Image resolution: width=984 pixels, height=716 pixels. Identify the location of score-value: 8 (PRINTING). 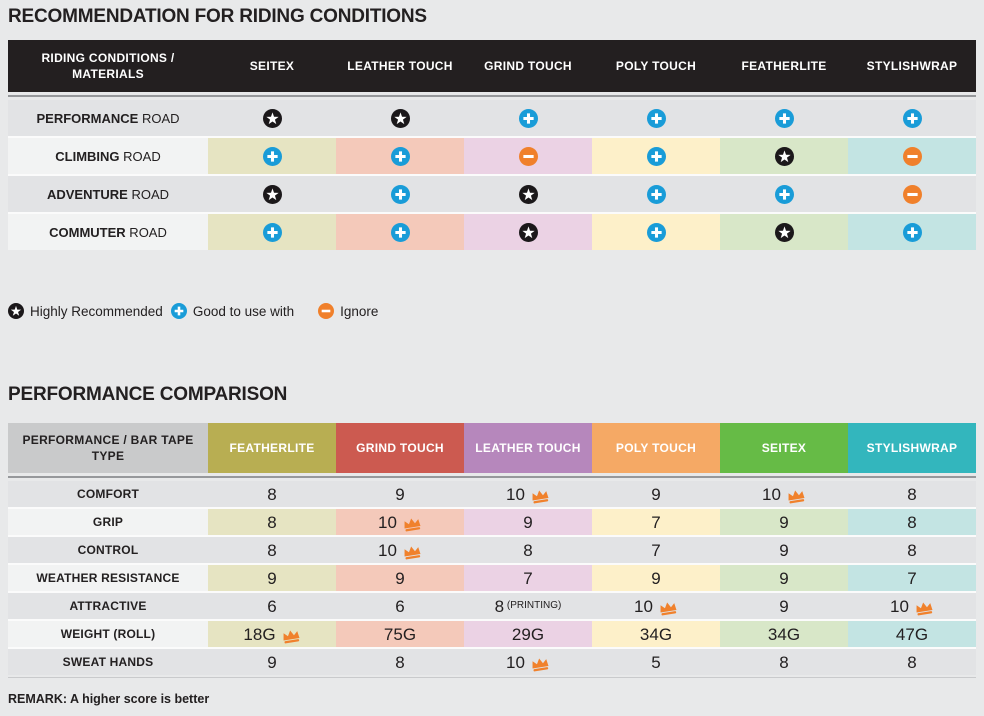
(528, 606).